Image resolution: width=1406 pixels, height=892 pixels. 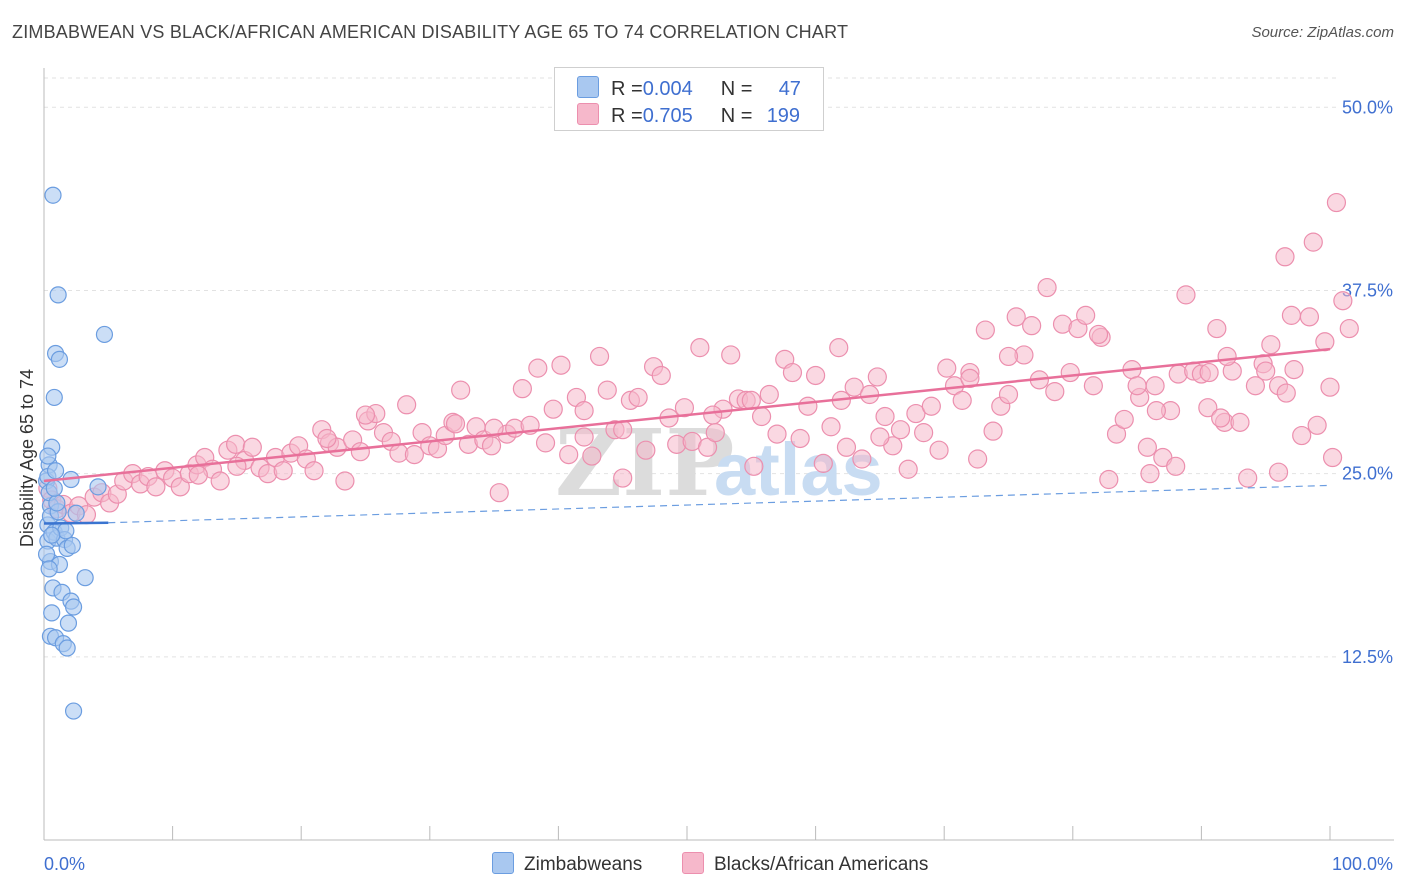 I want to click on x-tick-label: 0.0%, so click(x=64, y=864).